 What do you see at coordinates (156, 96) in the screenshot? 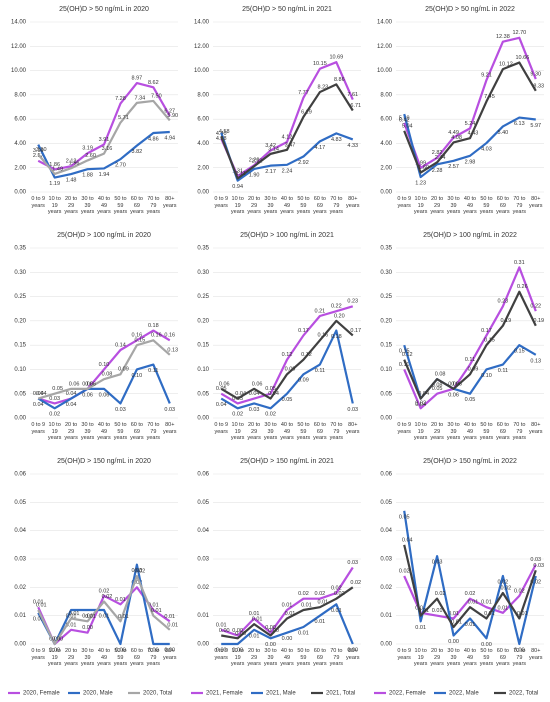
I see `data-label: 7.50` at bounding box center [156, 96].